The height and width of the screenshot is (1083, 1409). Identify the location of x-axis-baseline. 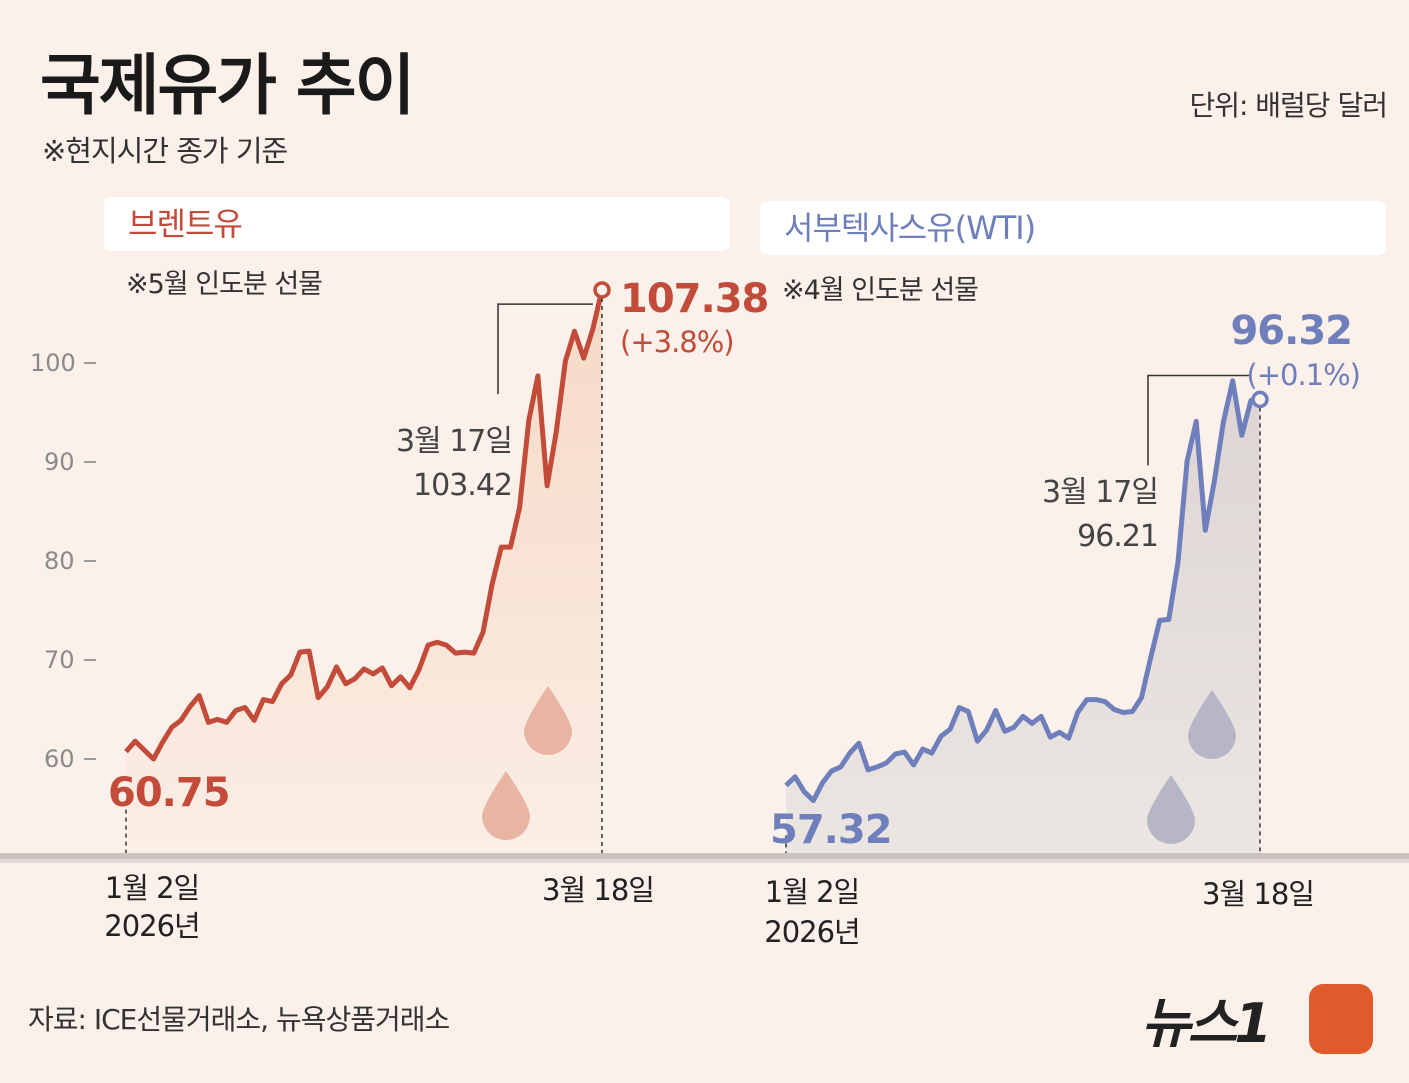
(704, 856).